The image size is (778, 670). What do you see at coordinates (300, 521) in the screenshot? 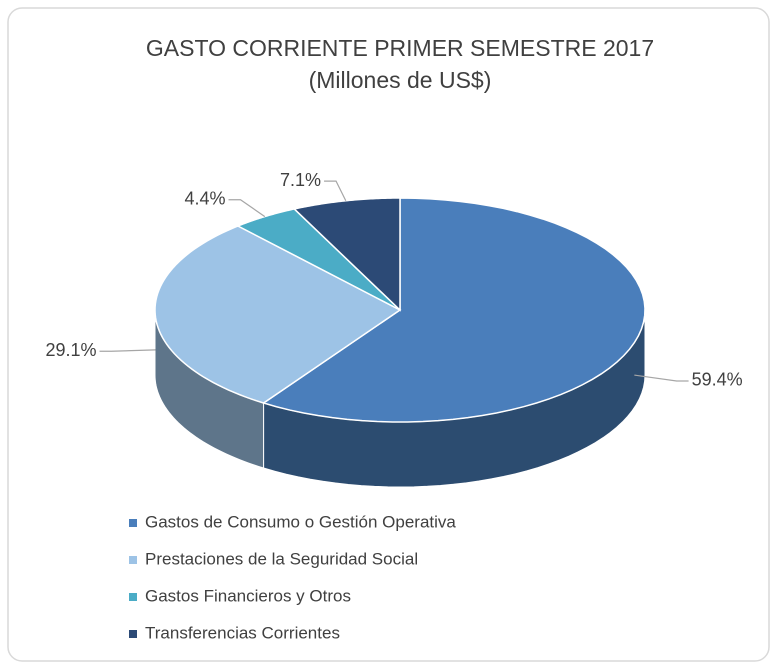
I see `legend-label: Gastos de Consumo o Gestión Operativa` at bounding box center [300, 521].